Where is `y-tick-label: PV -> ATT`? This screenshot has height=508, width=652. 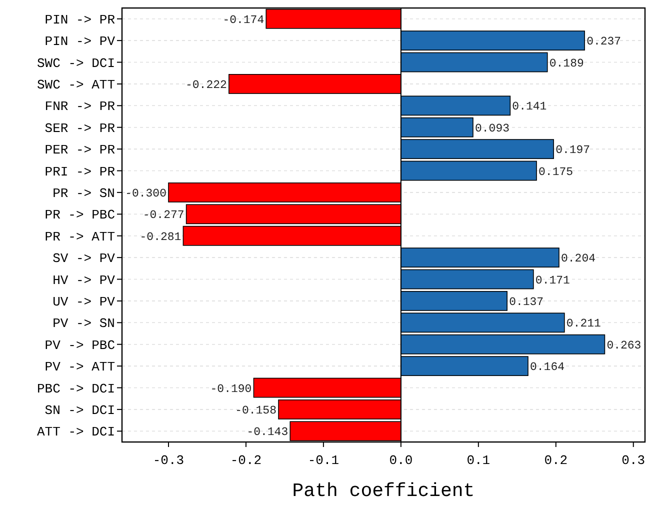
y-tick-label: PV -> ATT is located at coordinates (80, 367).